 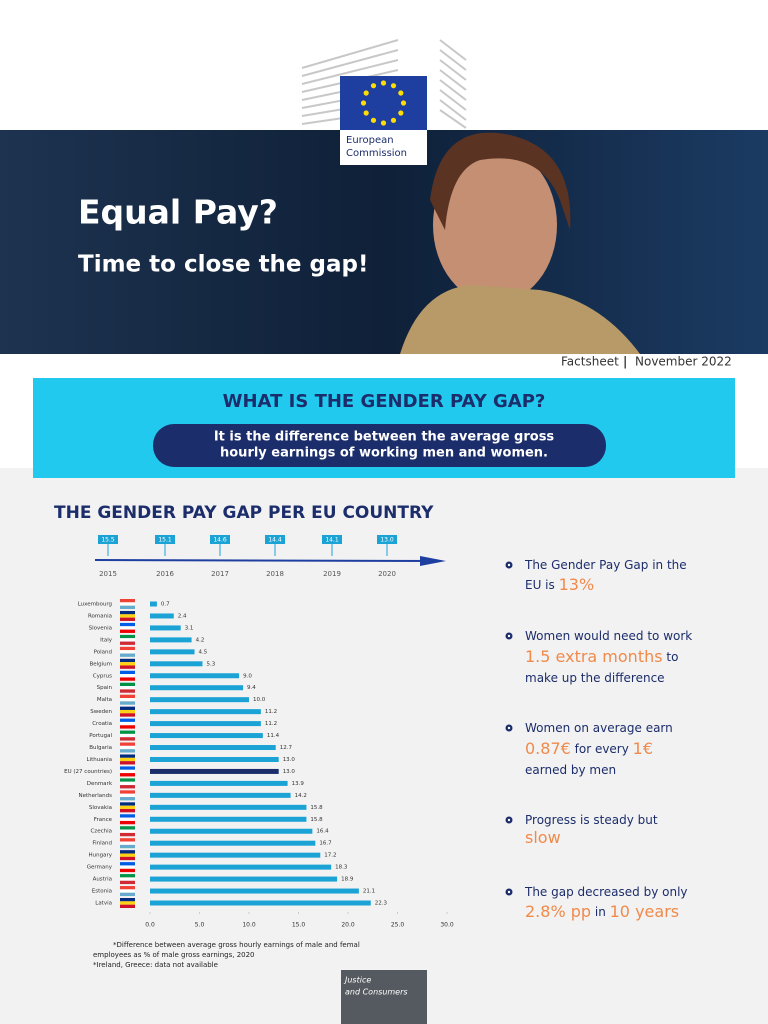 I want to click on timeline-year: 2020, so click(x=387, y=574).